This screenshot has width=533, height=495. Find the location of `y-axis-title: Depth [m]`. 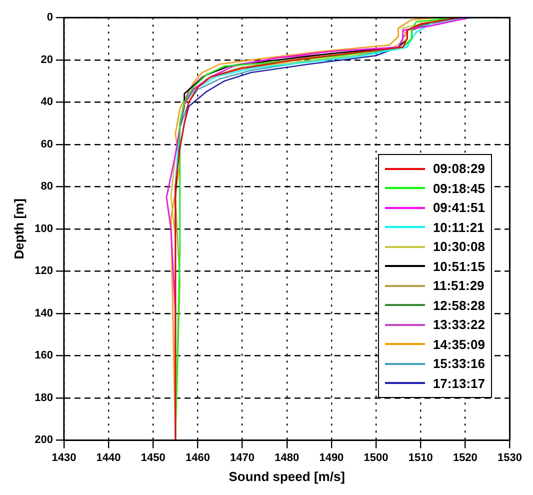

y-axis-title: Depth [m] is located at coordinates (18, 229).